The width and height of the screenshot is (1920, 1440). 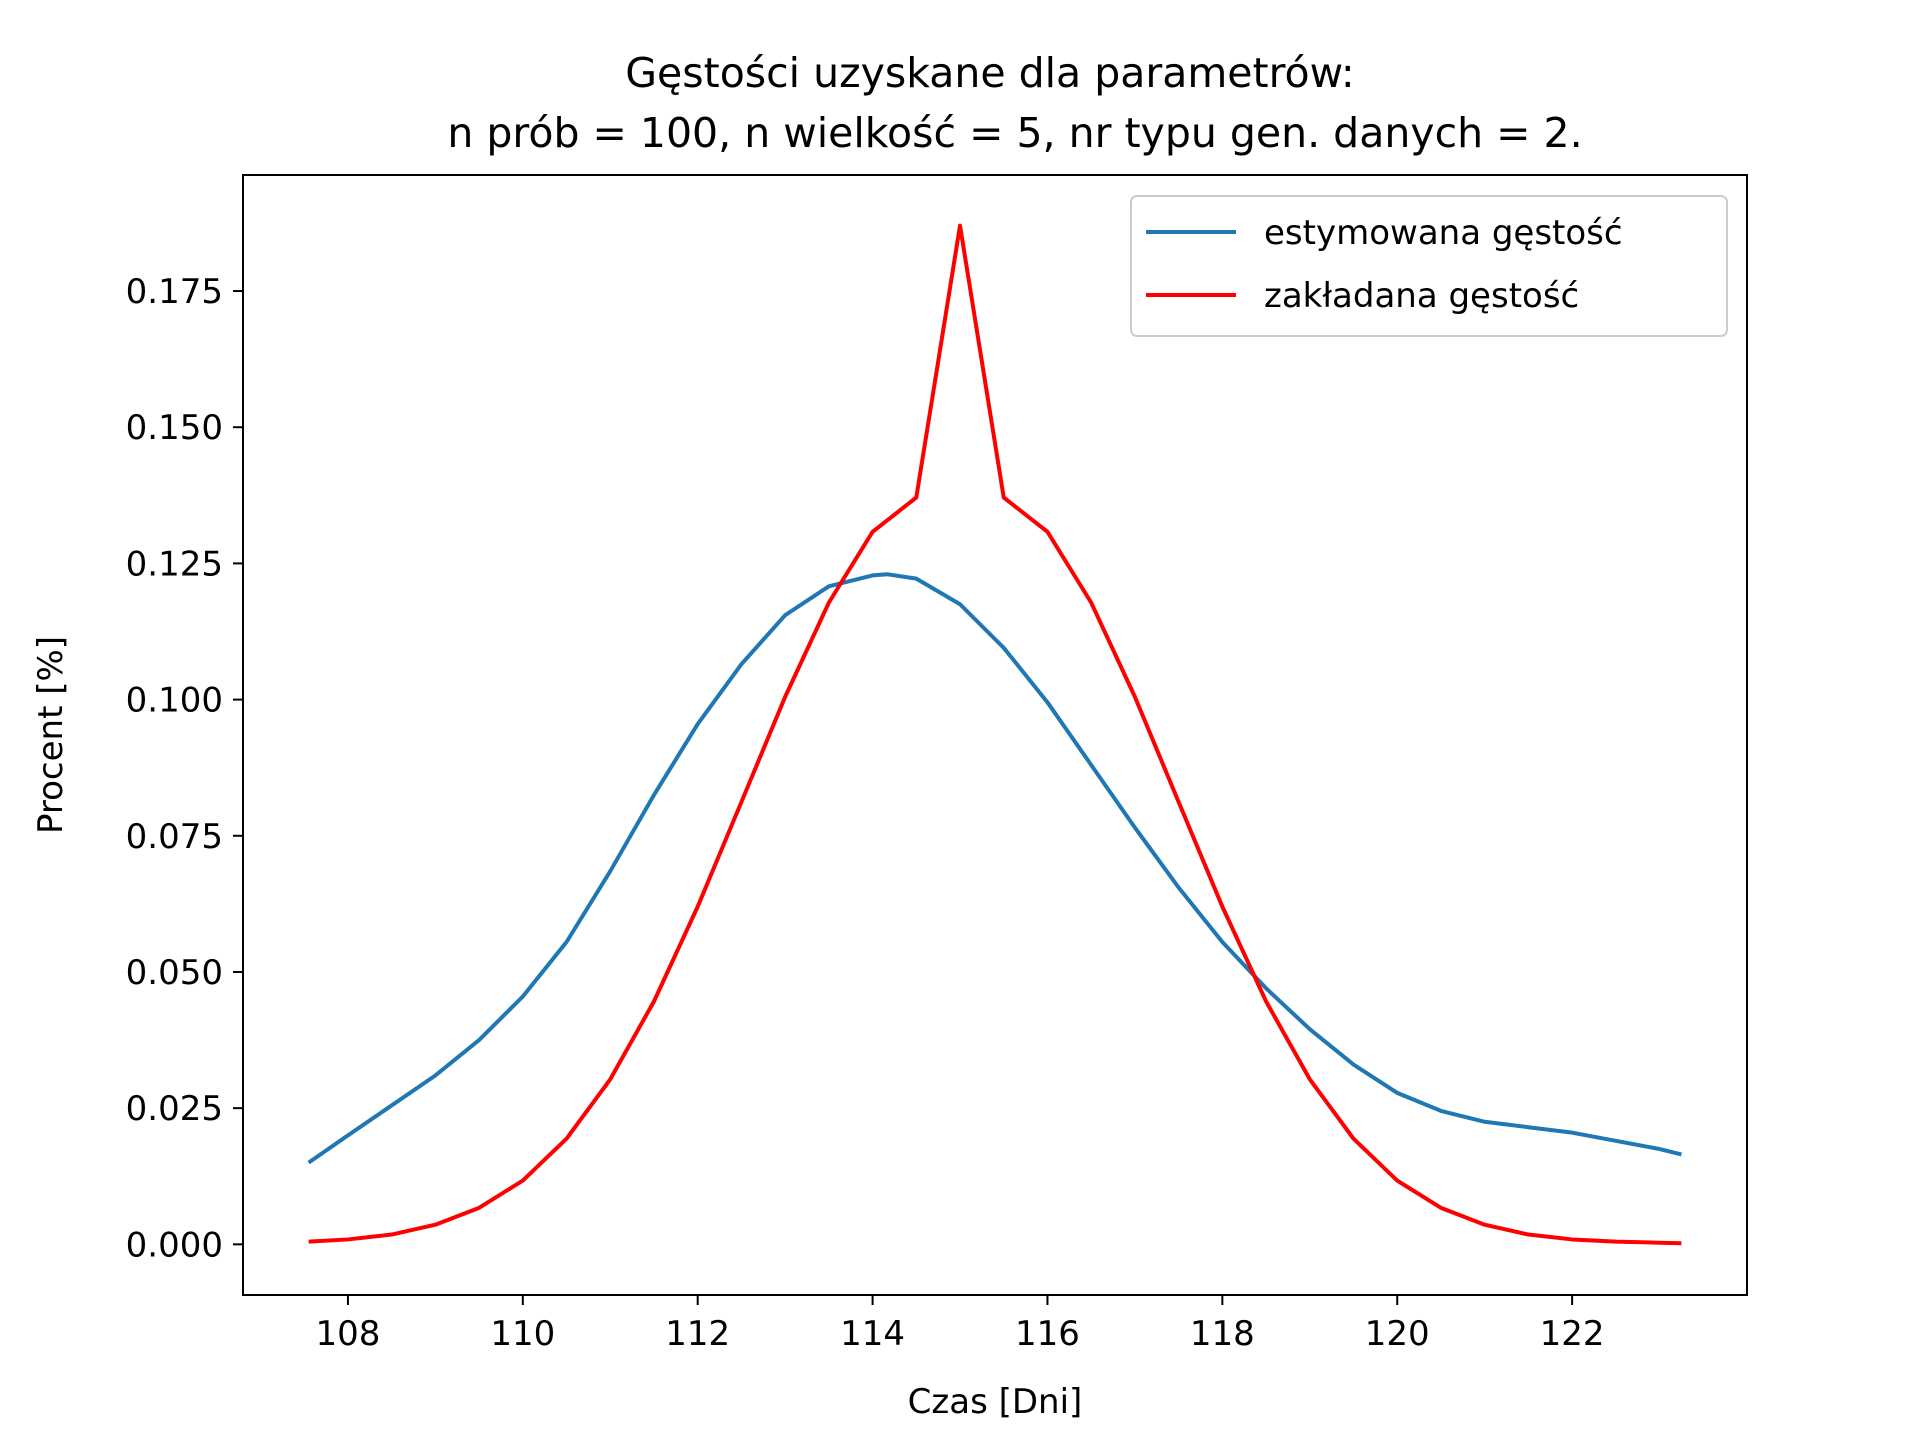 I want to click on chart-title-line1: Gęstości uzyskane dla parametrów:, so click(x=989, y=73).